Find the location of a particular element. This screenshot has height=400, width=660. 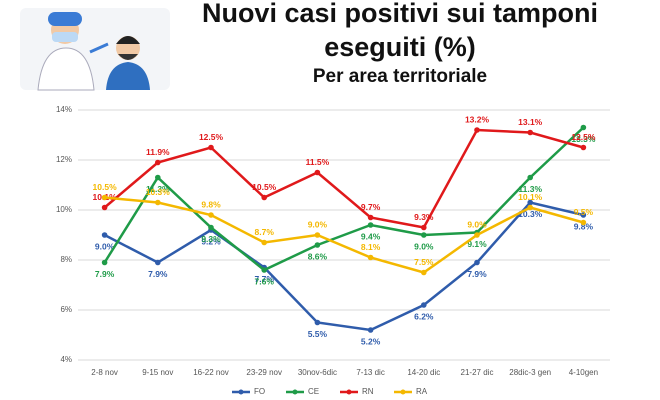

illustration is located at coordinates (95, 49).